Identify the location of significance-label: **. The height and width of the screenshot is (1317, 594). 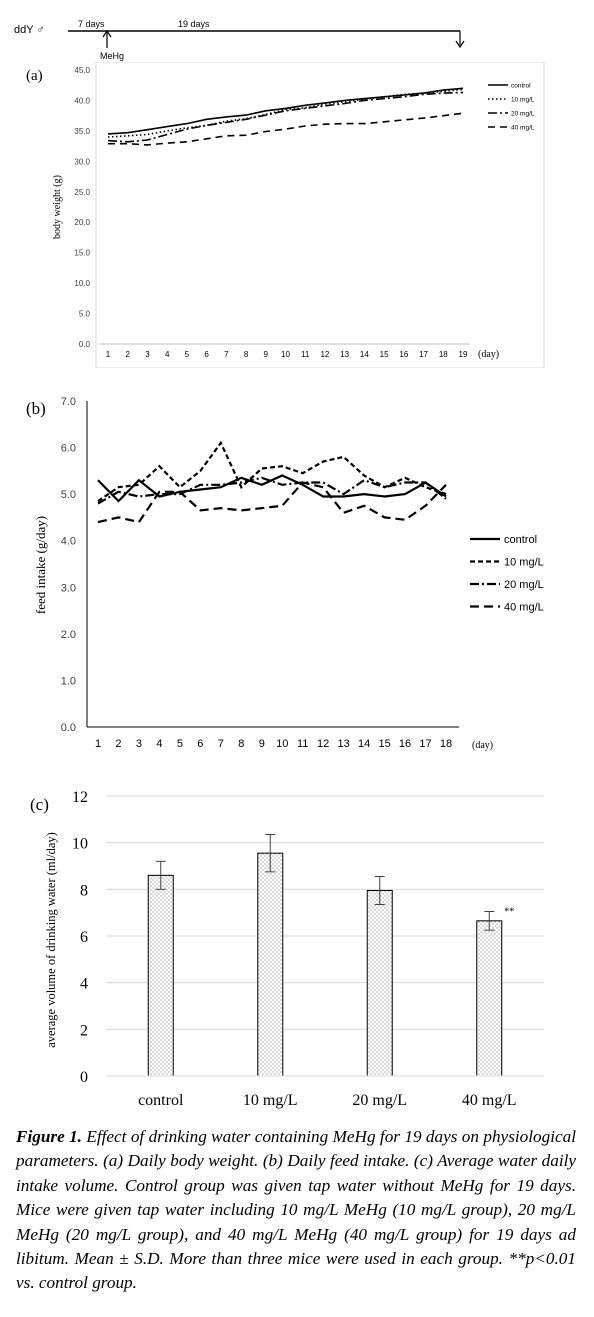
(509, 912).